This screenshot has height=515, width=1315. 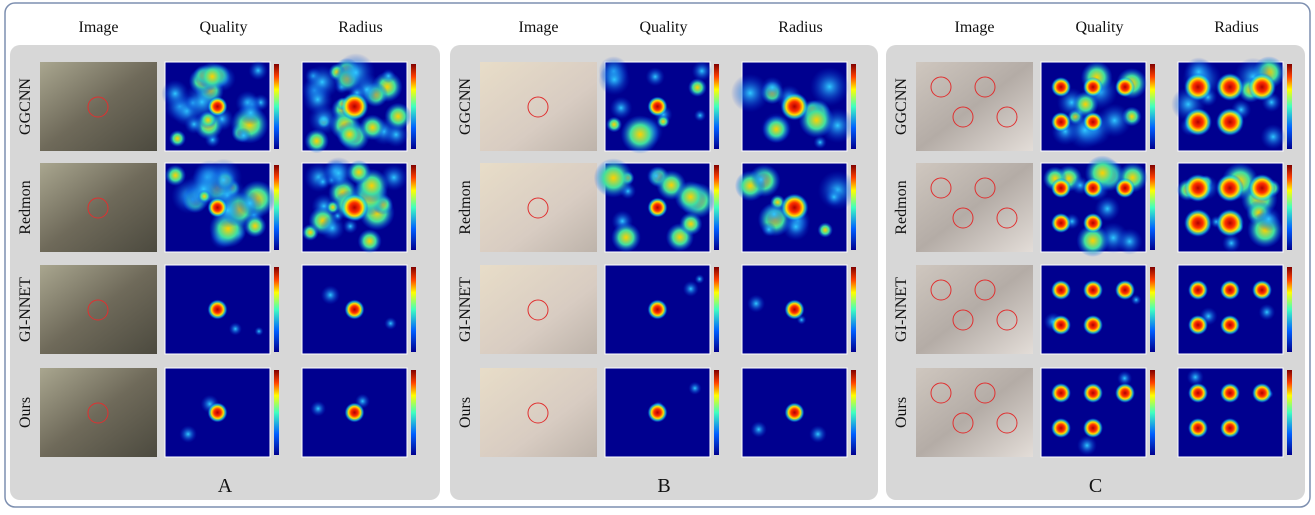 What do you see at coordinates (1100, 27) in the screenshot?
I see `column-header: Quality` at bounding box center [1100, 27].